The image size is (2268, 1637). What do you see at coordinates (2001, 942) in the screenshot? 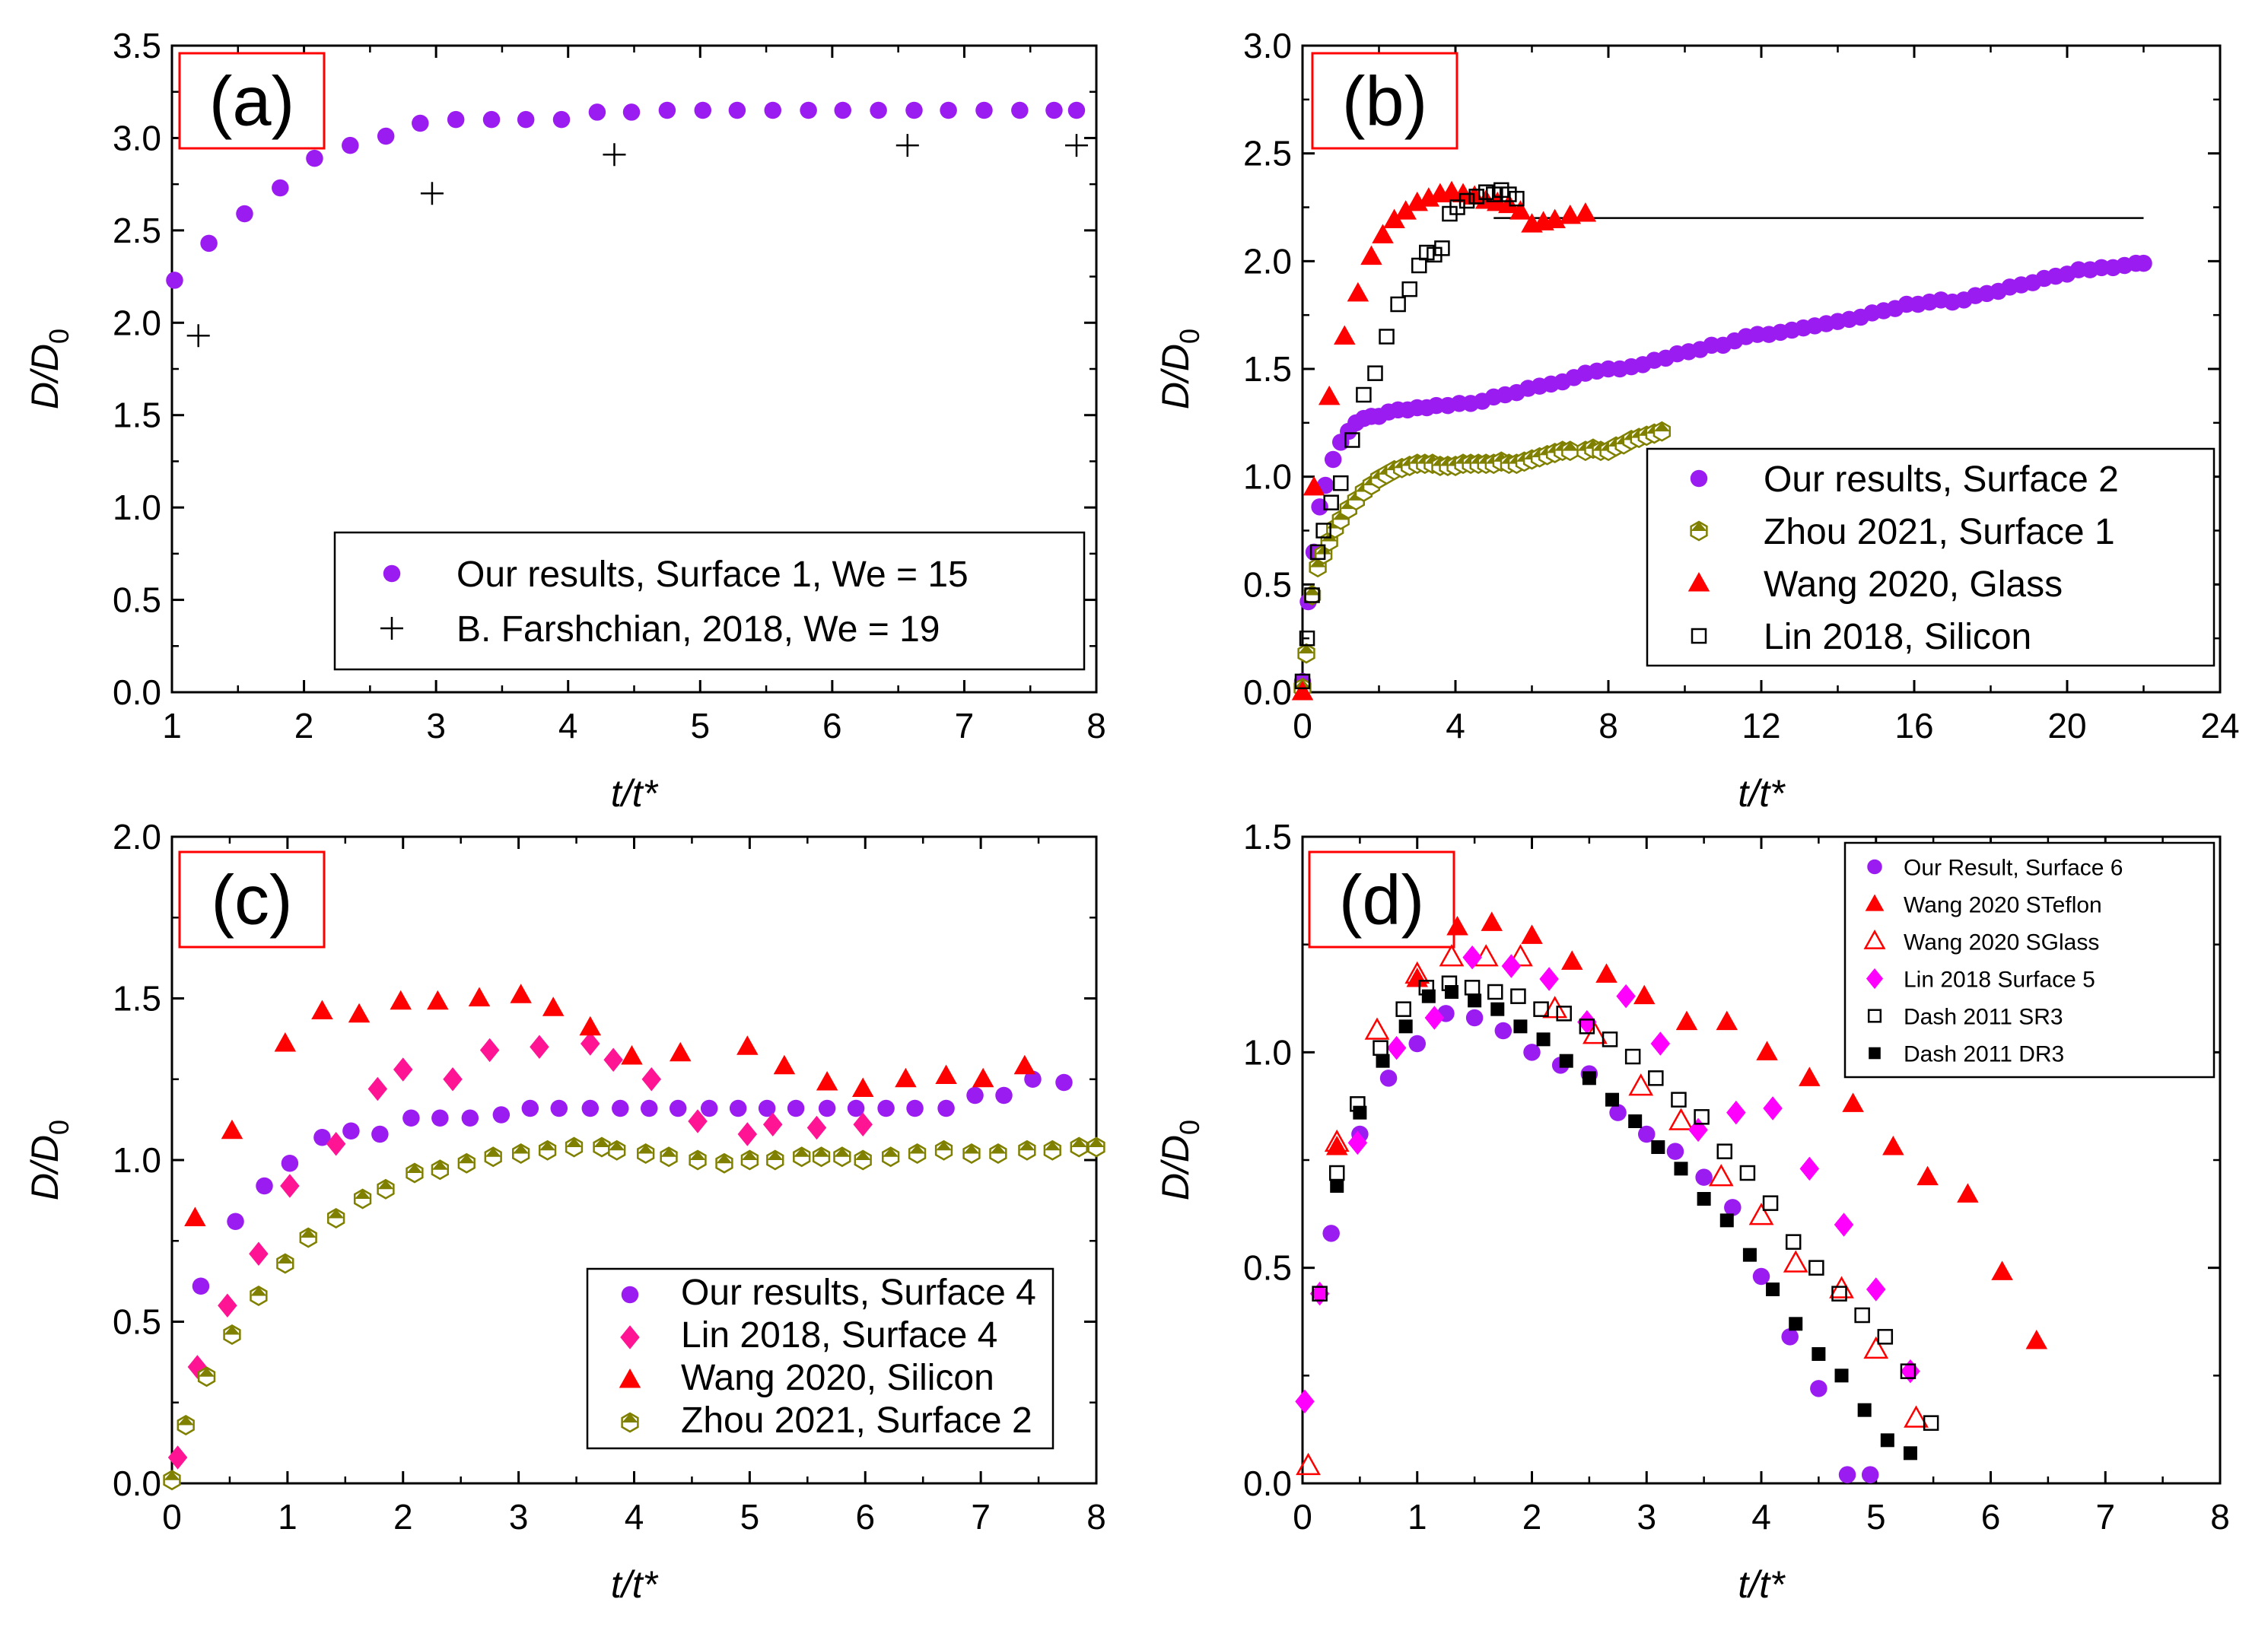
I see `legend-label: Wang 2020 SGlass` at bounding box center [2001, 942].